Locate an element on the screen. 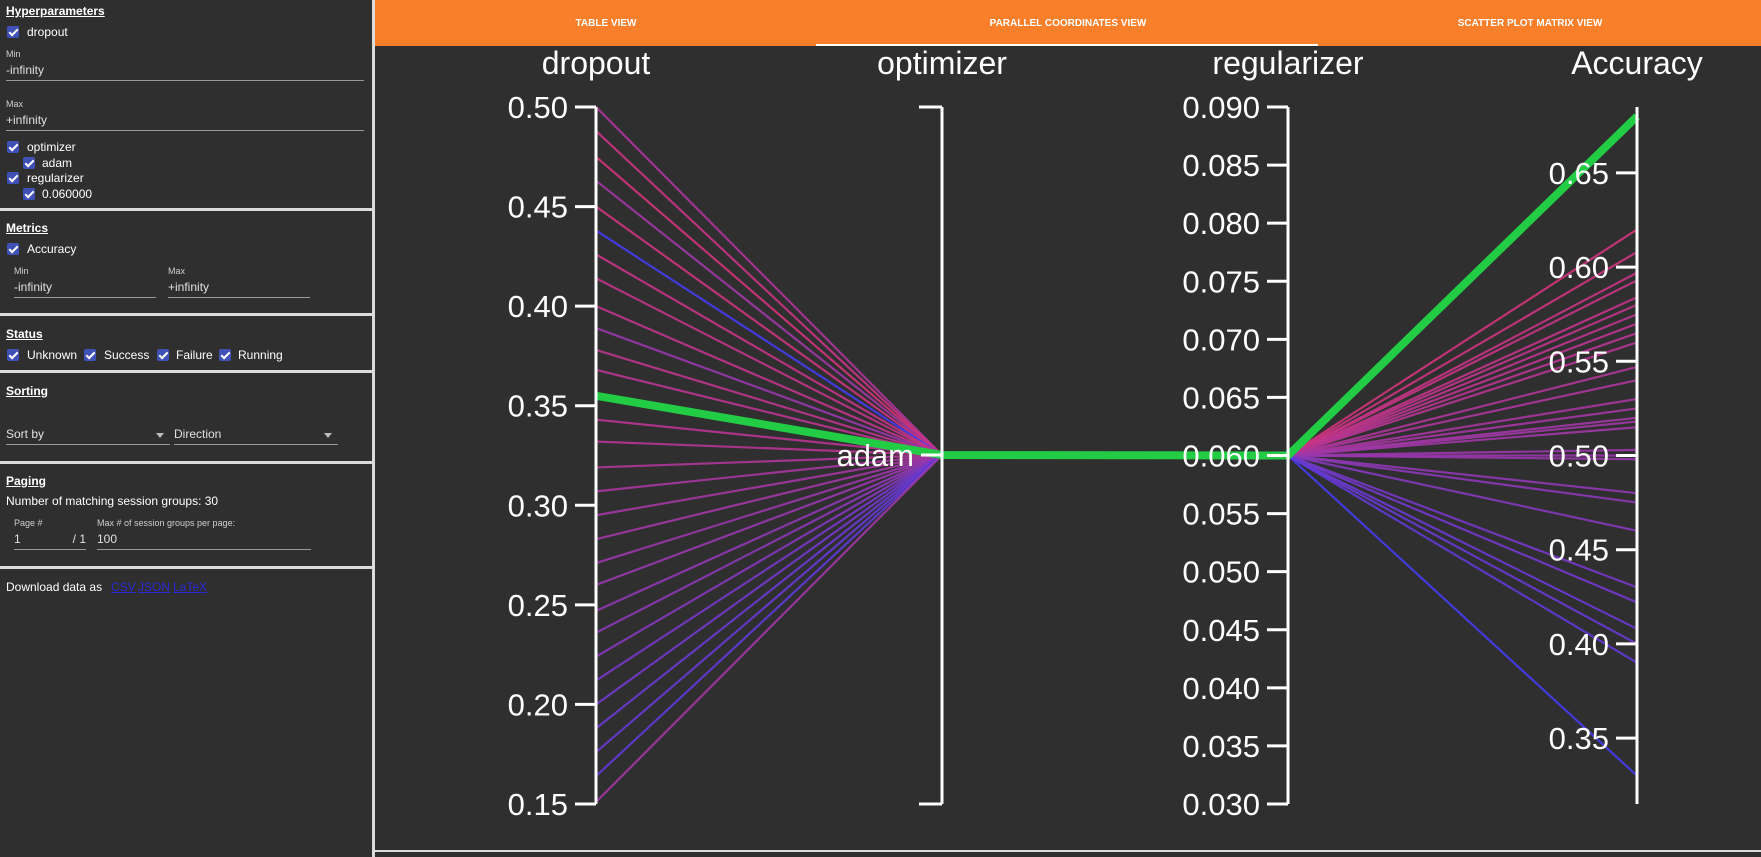 The width and height of the screenshot is (1761, 857). dropout-min-label: Min is located at coordinates (13, 54).